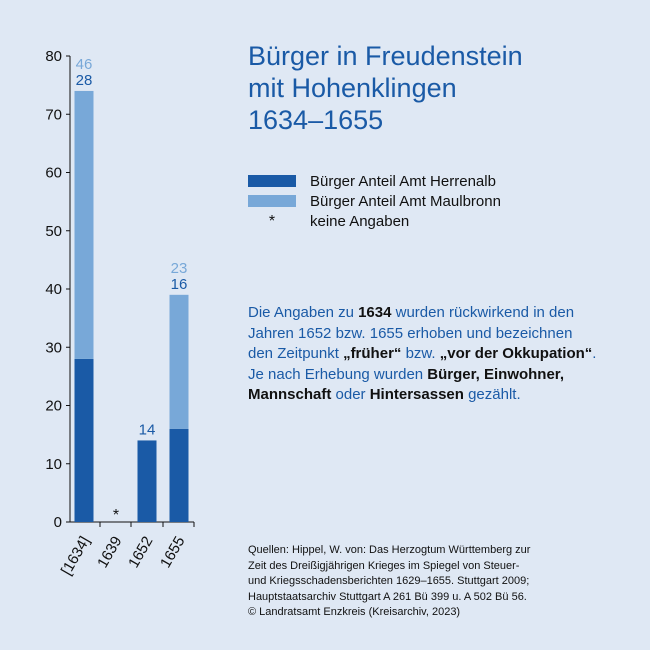 This screenshot has width=650, height=650. I want to click on y-tick-label: 80, so click(53, 56).